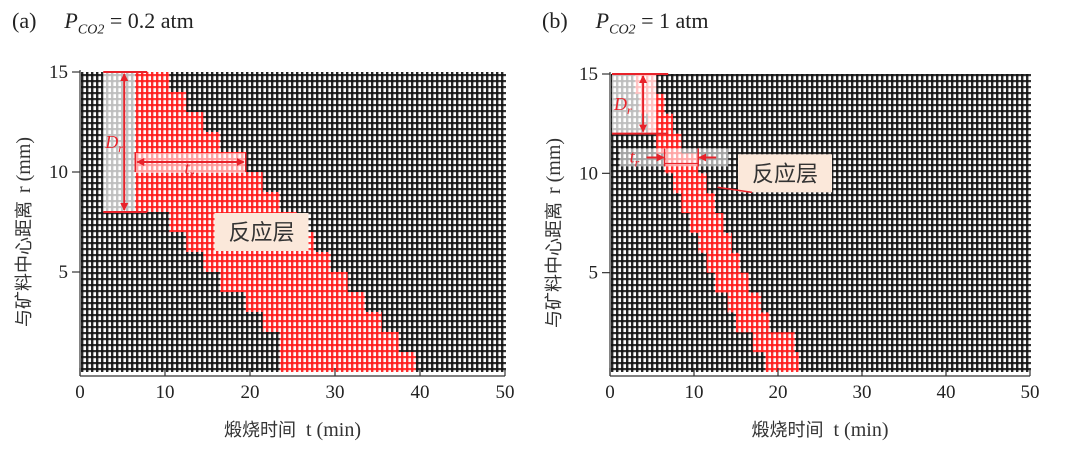 The width and height of the screenshot is (1080, 459). I want to click on tr-highlight, so click(674, 157).